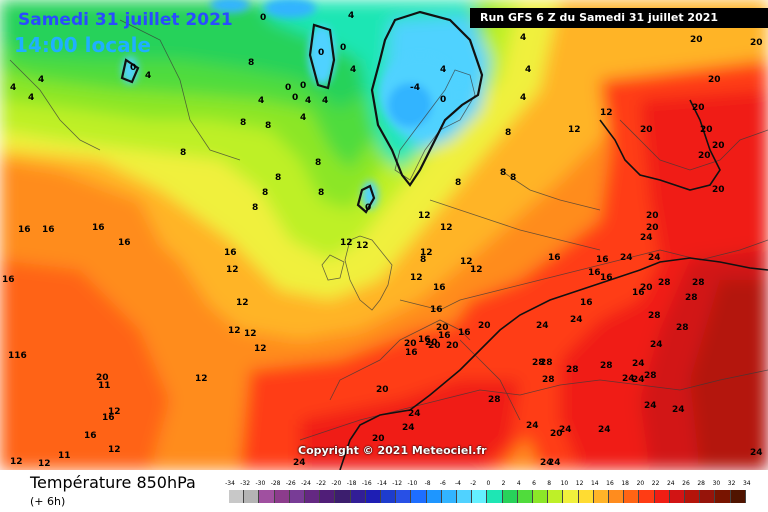 This screenshot has width=768, height=512. Describe the element at coordinates (104, 386) in the screenshot. I see `isotherm-label: 11` at that location.